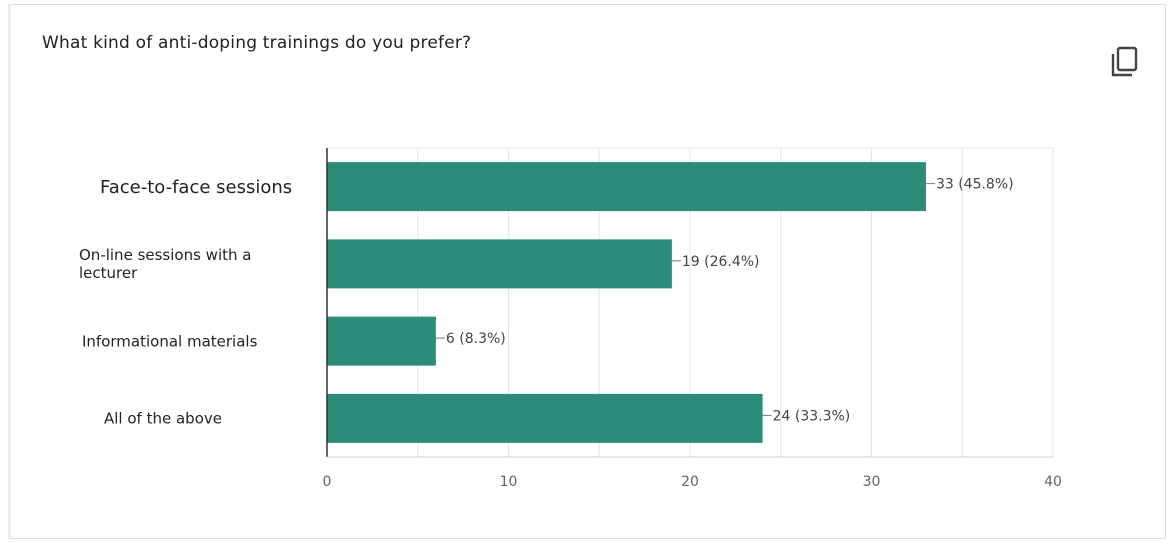  Describe the element at coordinates (975, 185) in the screenshot. I see `data-label: 33 (45.8%)` at that location.